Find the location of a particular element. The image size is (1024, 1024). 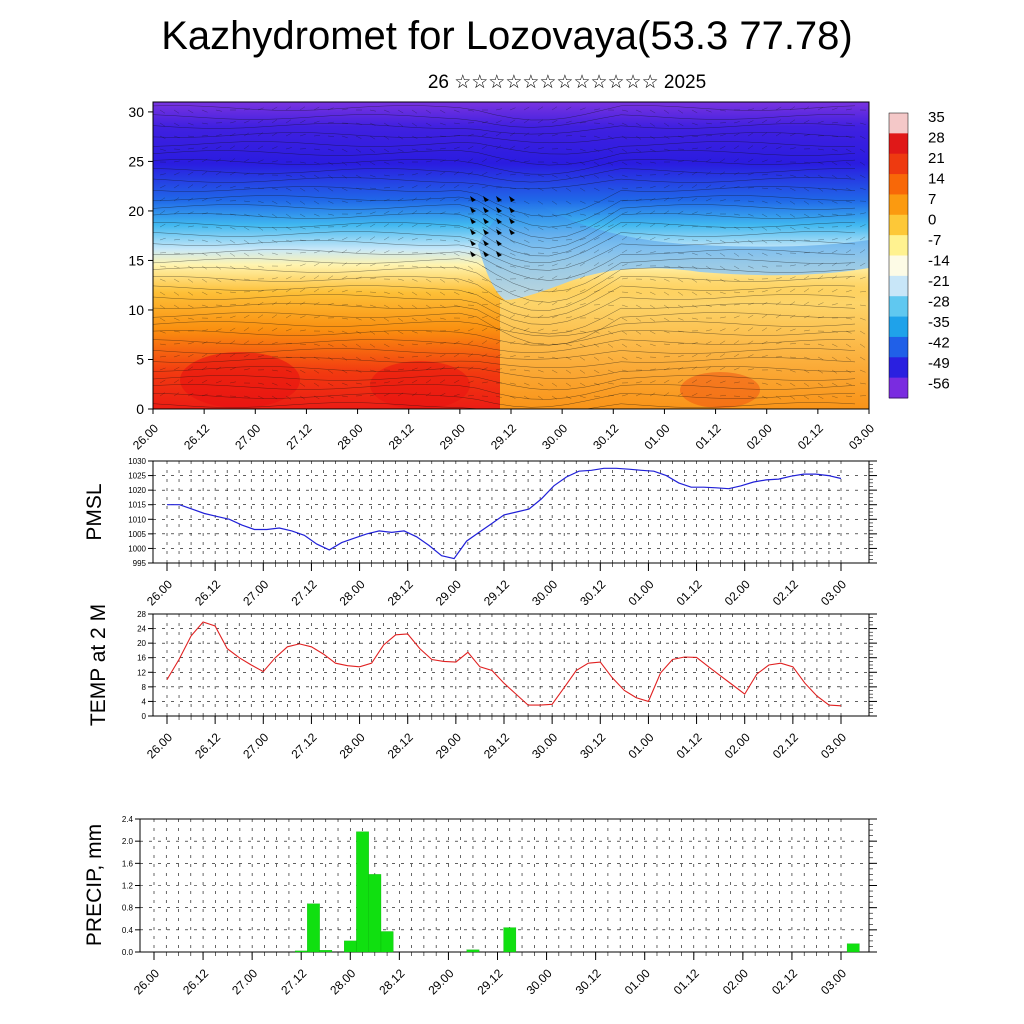

wind-barb is located at coordinates (486, 221).